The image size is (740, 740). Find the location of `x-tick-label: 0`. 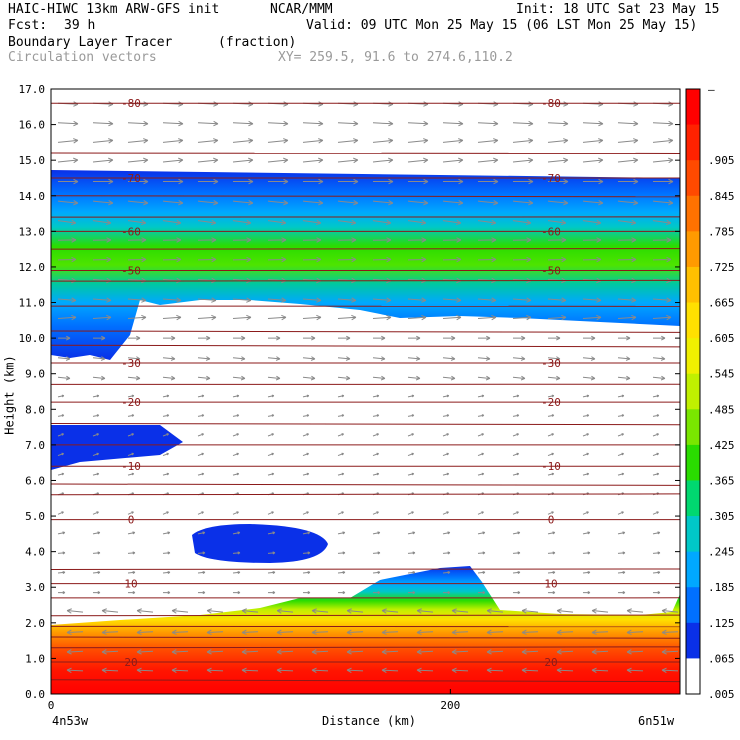

x-tick-label: 0 is located at coordinates (51, 705).